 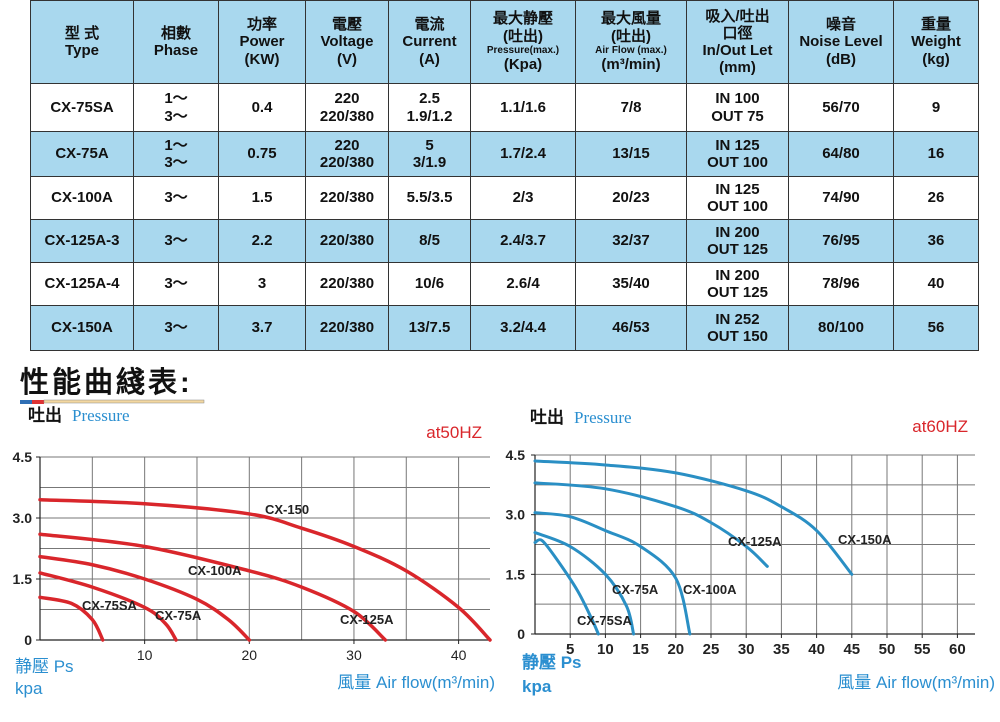 I want to click on cell-text: (A), so click(x=429, y=59).